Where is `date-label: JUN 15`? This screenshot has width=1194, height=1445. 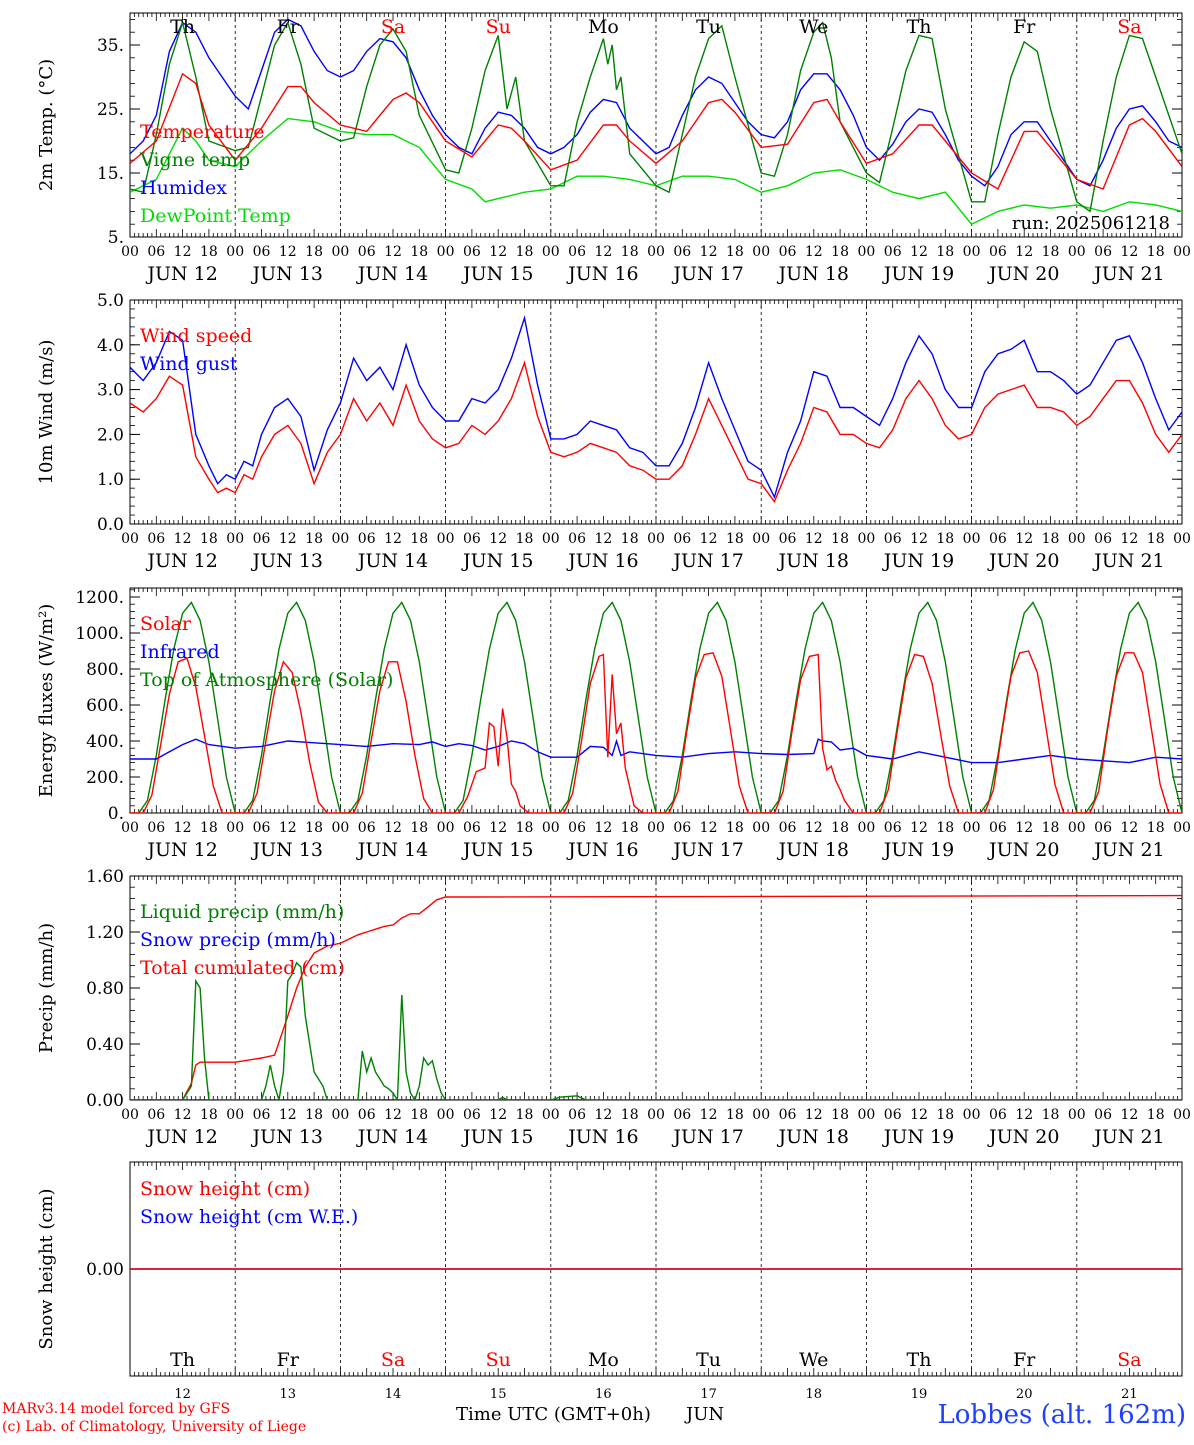 date-label: JUN 15 is located at coordinates (497, 274).